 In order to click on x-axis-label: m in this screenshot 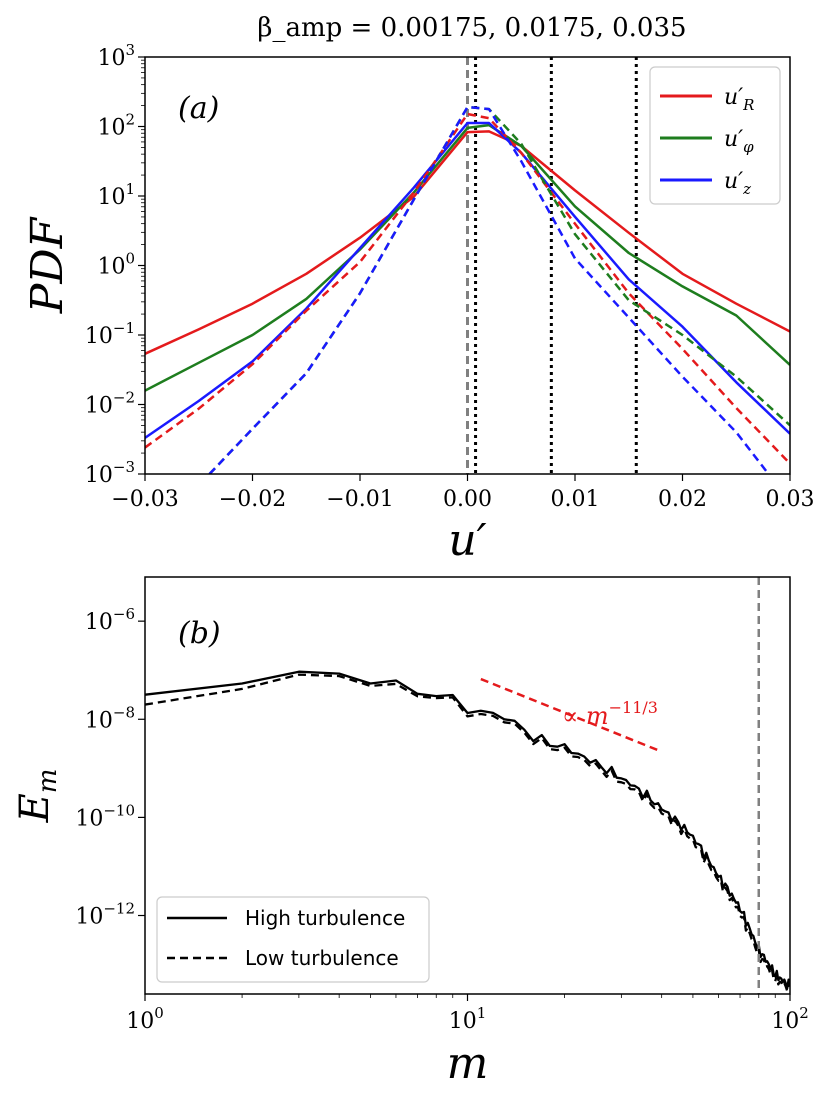, I will do `click(468, 1063)`.